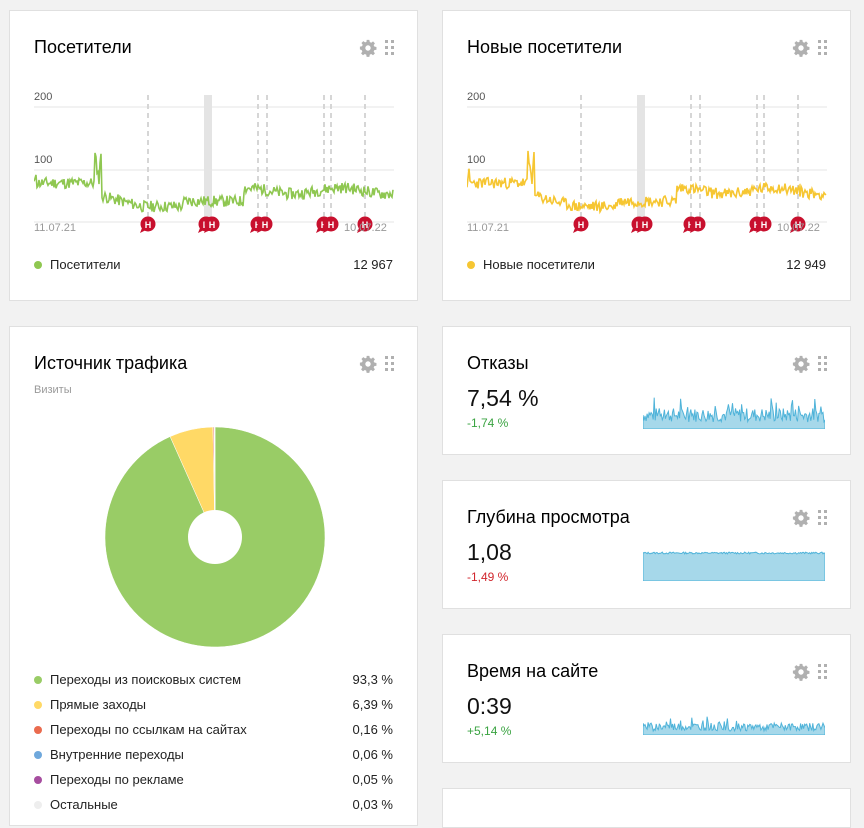 This screenshot has height=828, width=864. I want to click on traffic-legend-item: Остальные, so click(76, 804).